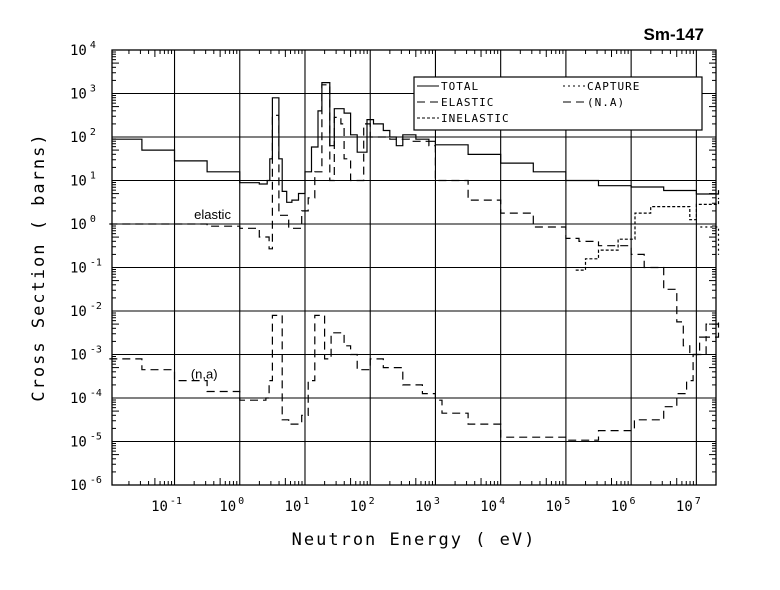 The image size is (780, 590). Describe the element at coordinates (166, 505) in the screenshot. I see `x-tick-label: 10 -1` at that location.